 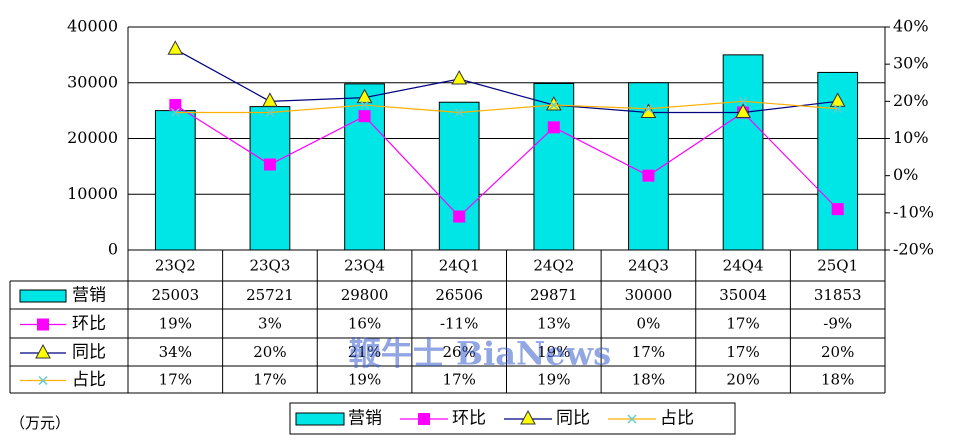 What do you see at coordinates (92, 26) in the screenshot?
I see `y-tick-label: 40000` at bounding box center [92, 26].